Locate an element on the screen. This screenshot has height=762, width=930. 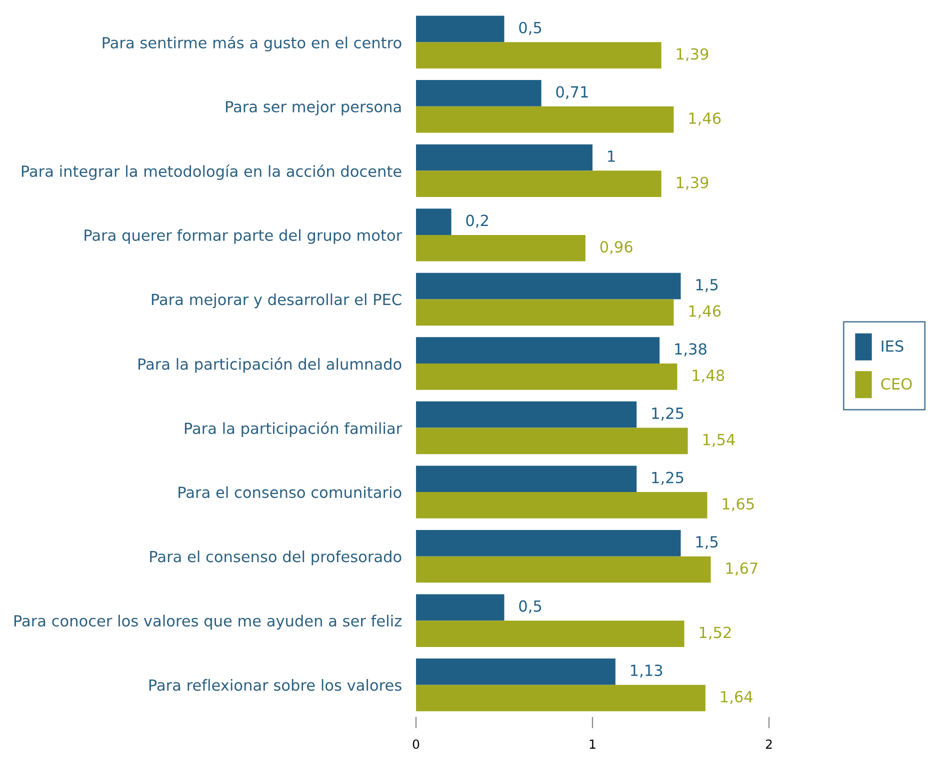
y-tick-label: Para ser mejor persona is located at coordinates (313, 108).